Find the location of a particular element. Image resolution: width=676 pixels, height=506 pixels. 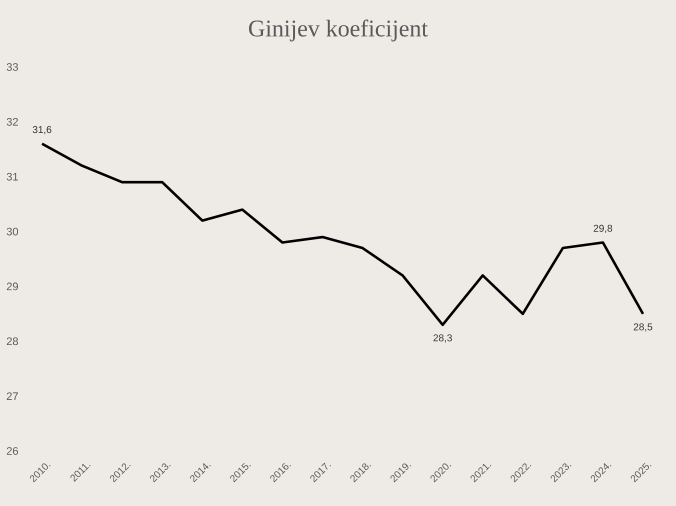

y-tick-label: 28 is located at coordinates (12, 341).